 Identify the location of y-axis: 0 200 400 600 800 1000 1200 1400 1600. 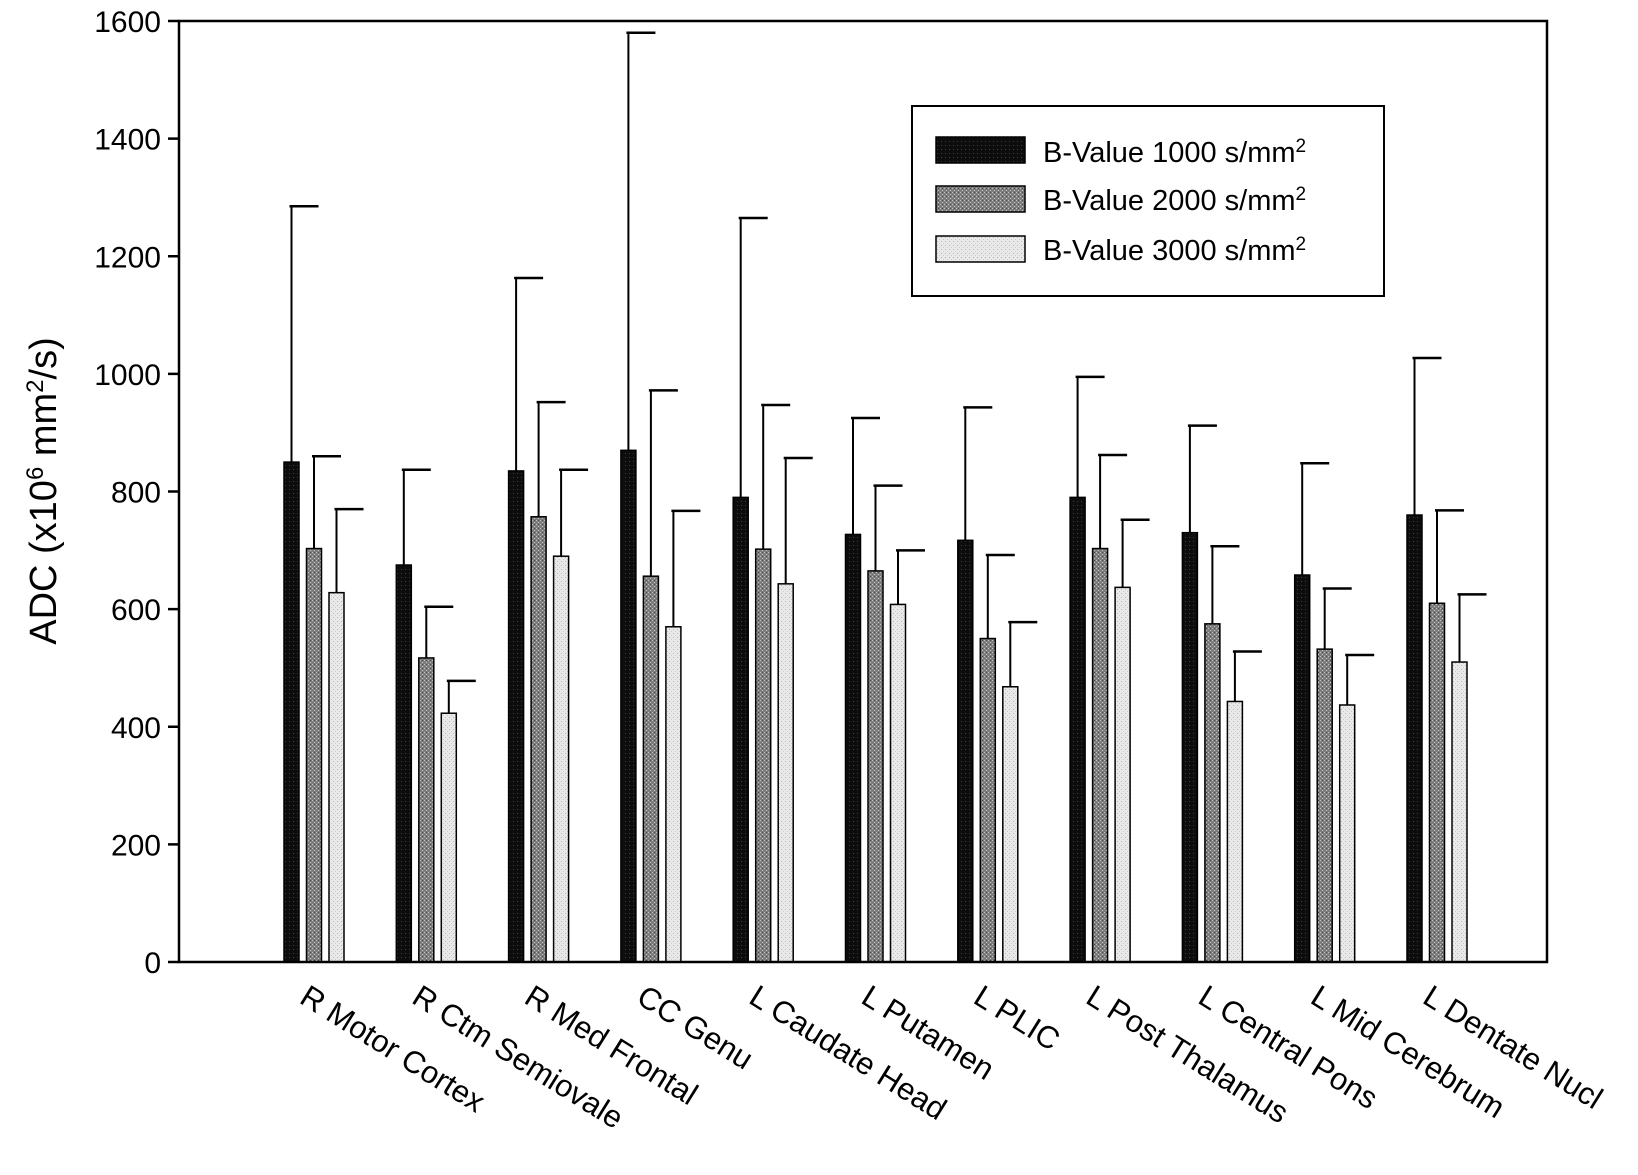
(136, 493).